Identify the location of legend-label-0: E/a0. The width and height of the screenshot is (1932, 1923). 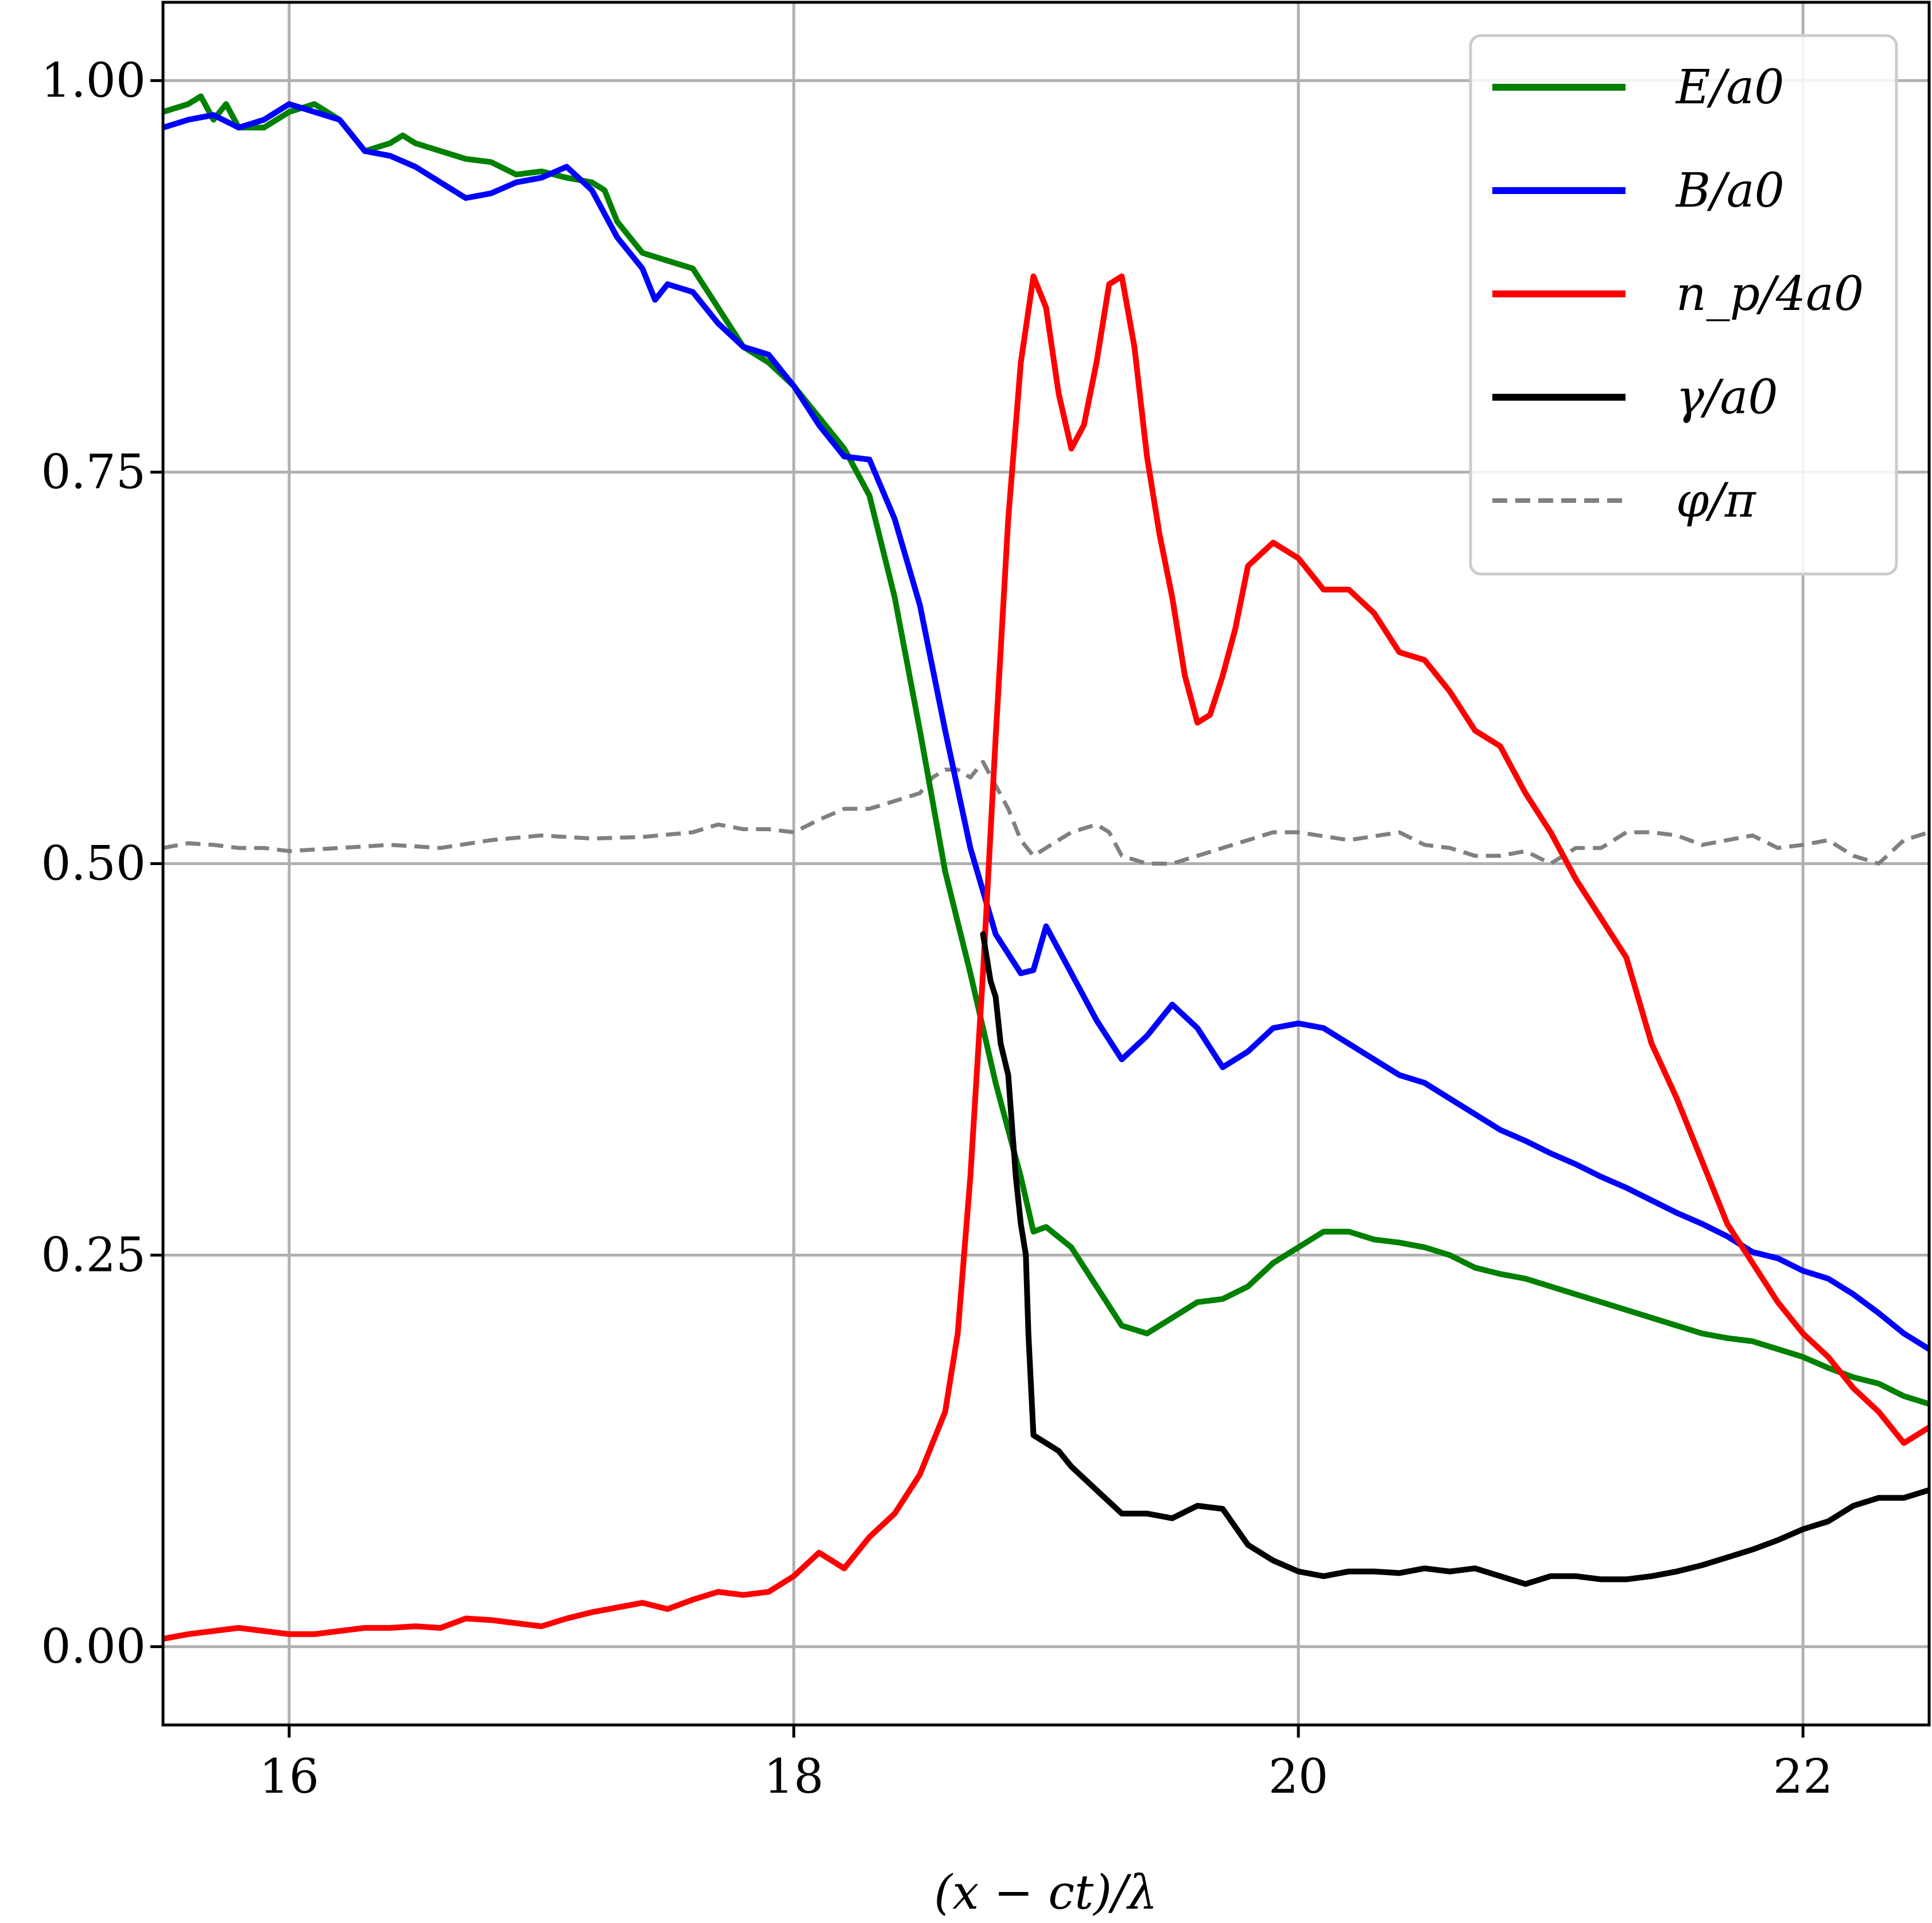
(1729, 87).